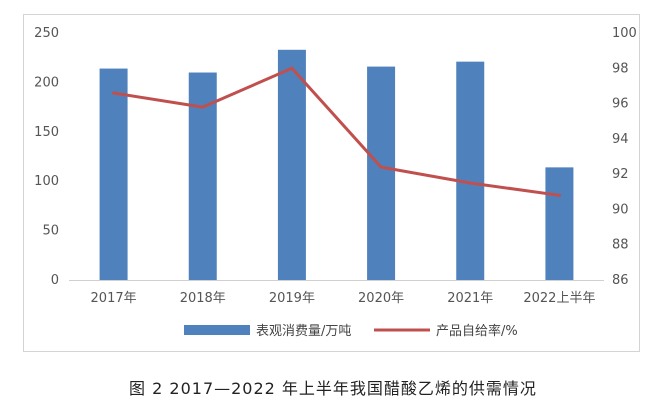  What do you see at coordinates (46, 33) in the screenshot?
I see `y-left-tick-label: 250` at bounding box center [46, 33].